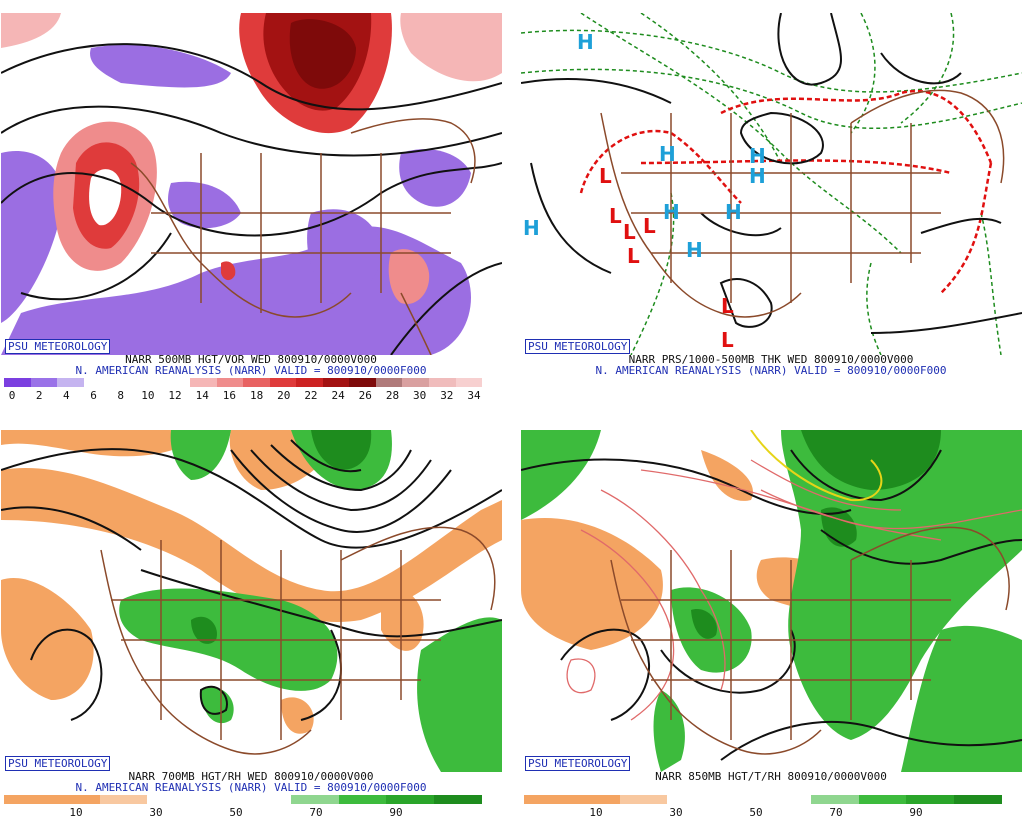 The width and height of the screenshot is (1024, 819). Describe the element at coordinates (474, 395) in the screenshot. I see `colorbar-tick-label: 34` at that location.